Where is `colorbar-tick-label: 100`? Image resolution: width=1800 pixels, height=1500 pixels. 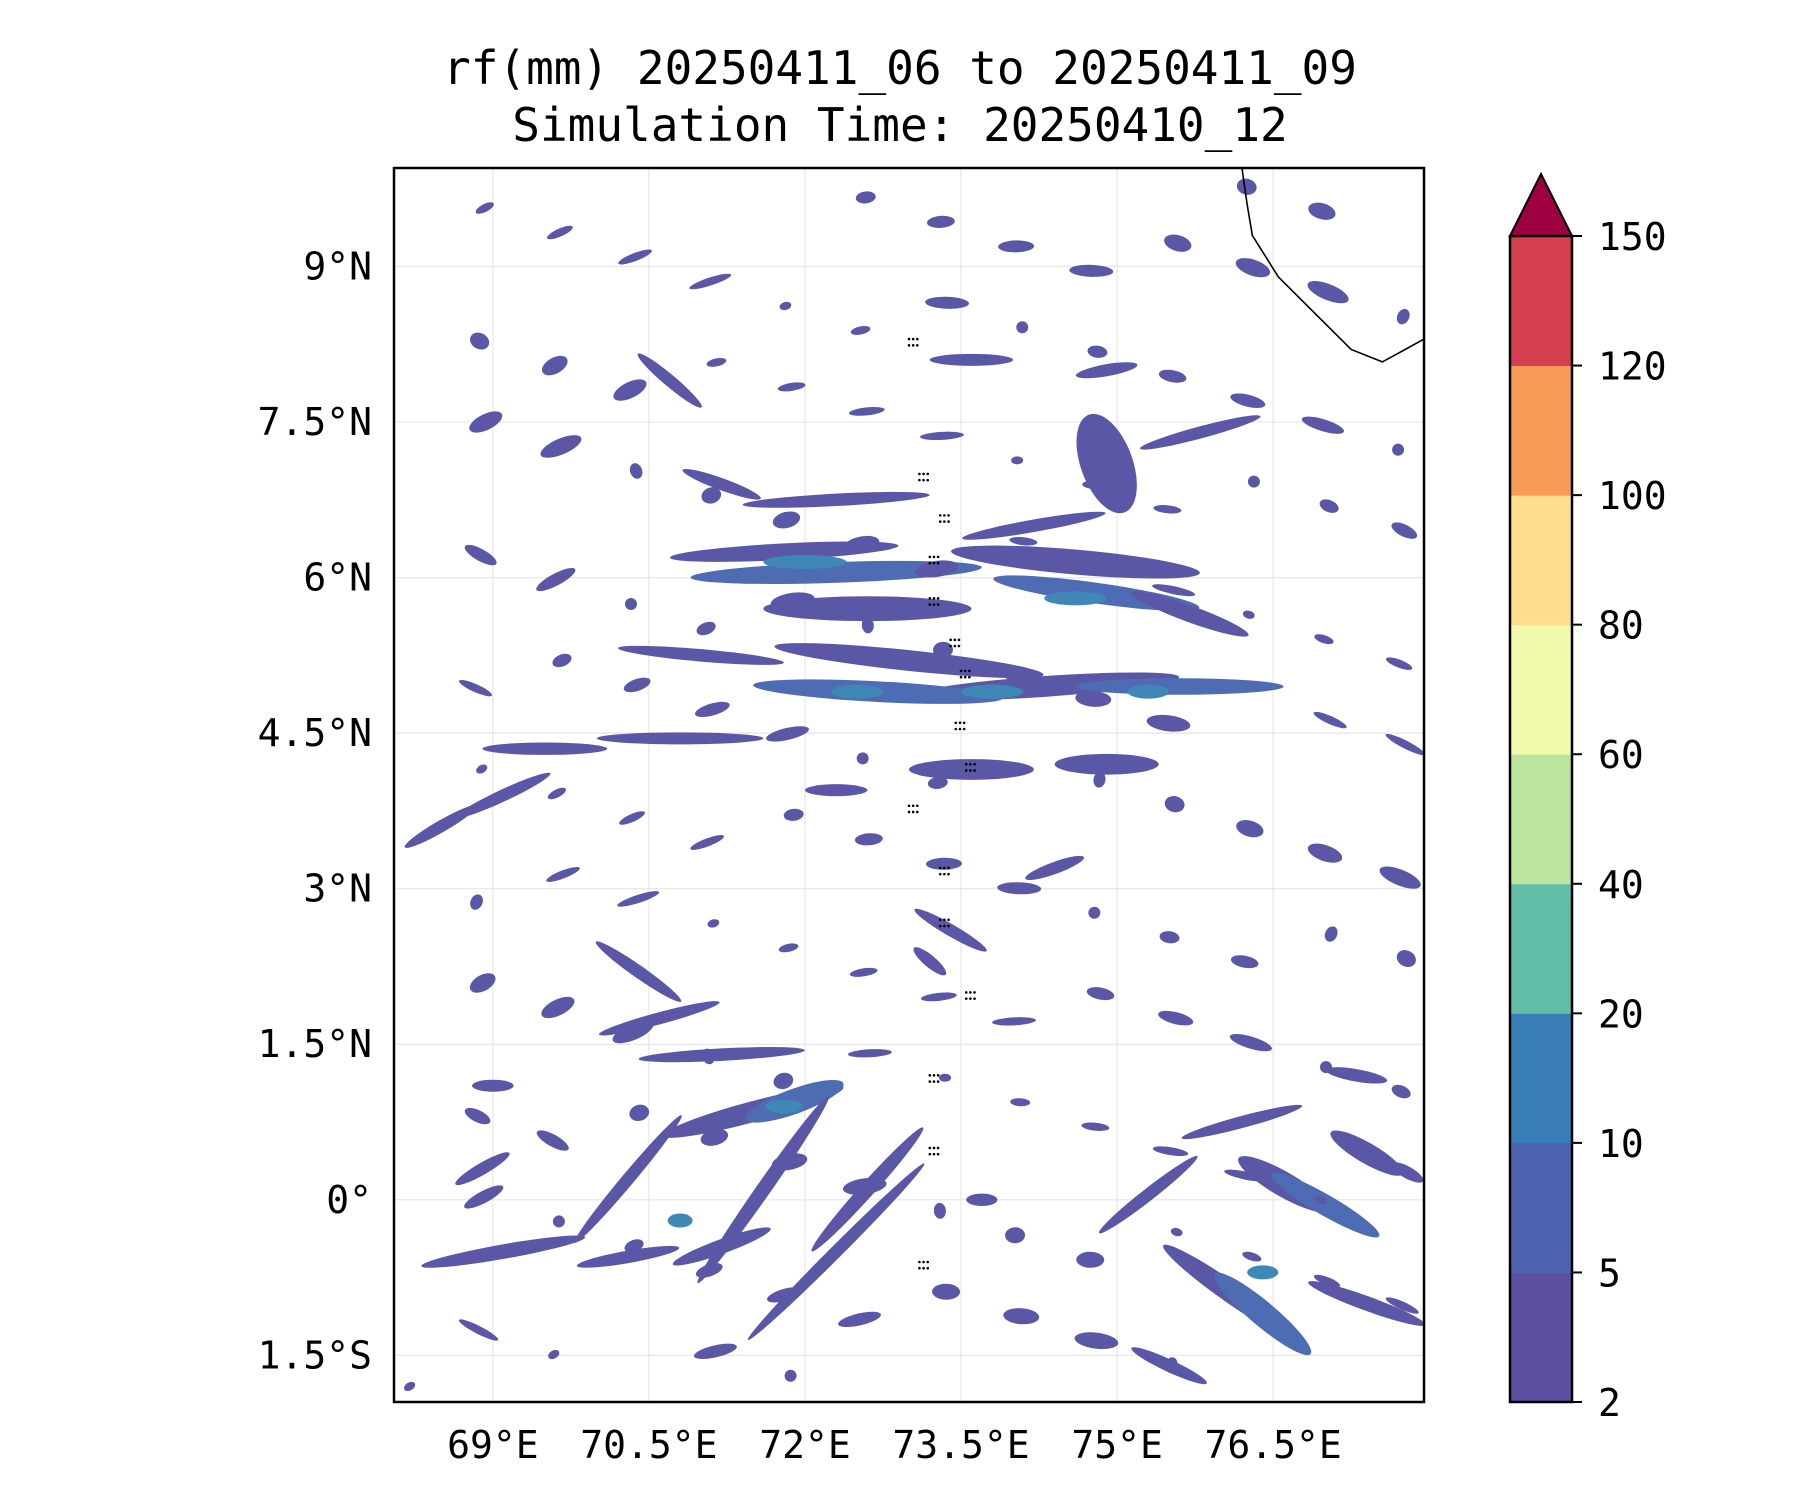
colorbar-tick-label: 100 is located at coordinates (1632, 496).